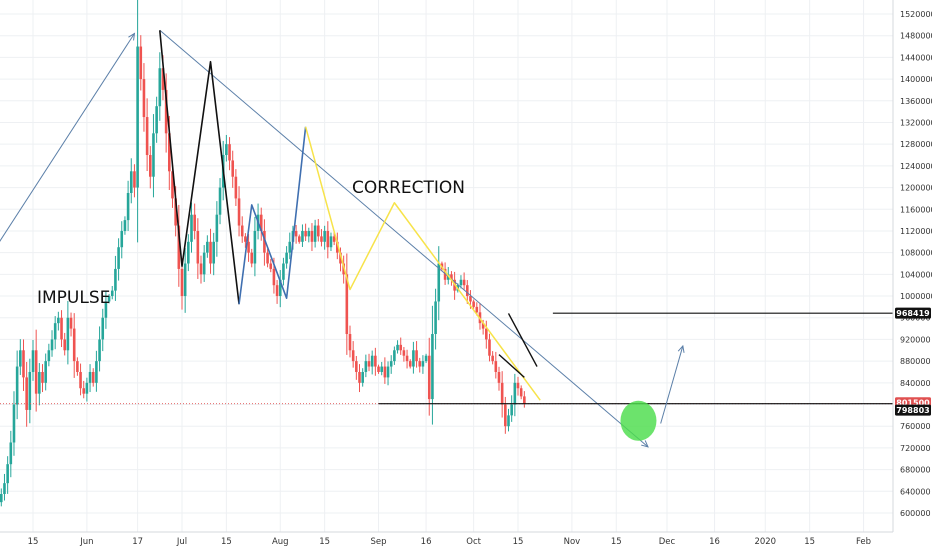  What do you see at coordinates (915, 361) in the screenshot?
I see `y-tick-label: 880000` at bounding box center [915, 361].